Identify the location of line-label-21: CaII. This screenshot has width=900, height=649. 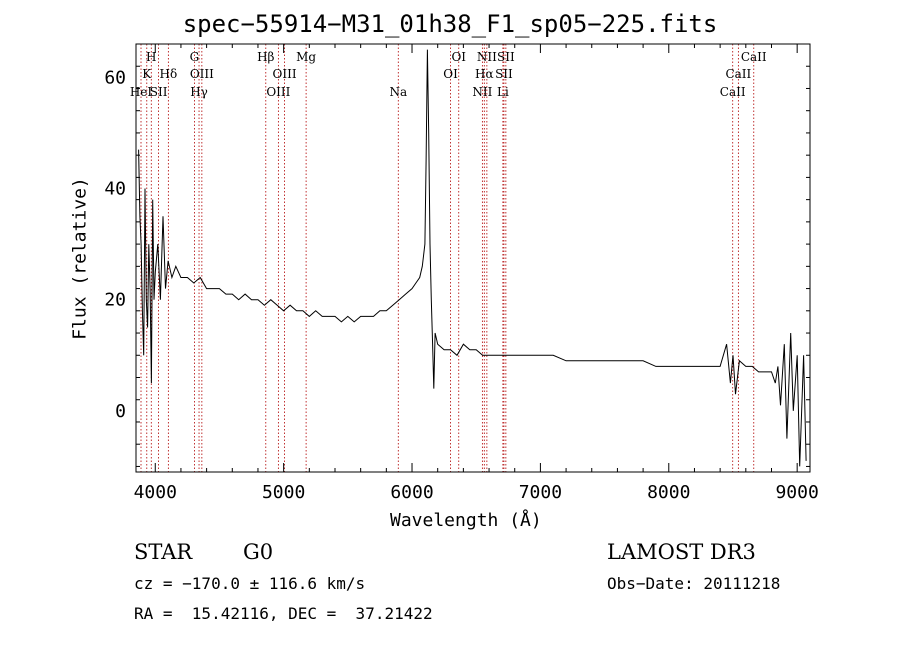
(733, 92).